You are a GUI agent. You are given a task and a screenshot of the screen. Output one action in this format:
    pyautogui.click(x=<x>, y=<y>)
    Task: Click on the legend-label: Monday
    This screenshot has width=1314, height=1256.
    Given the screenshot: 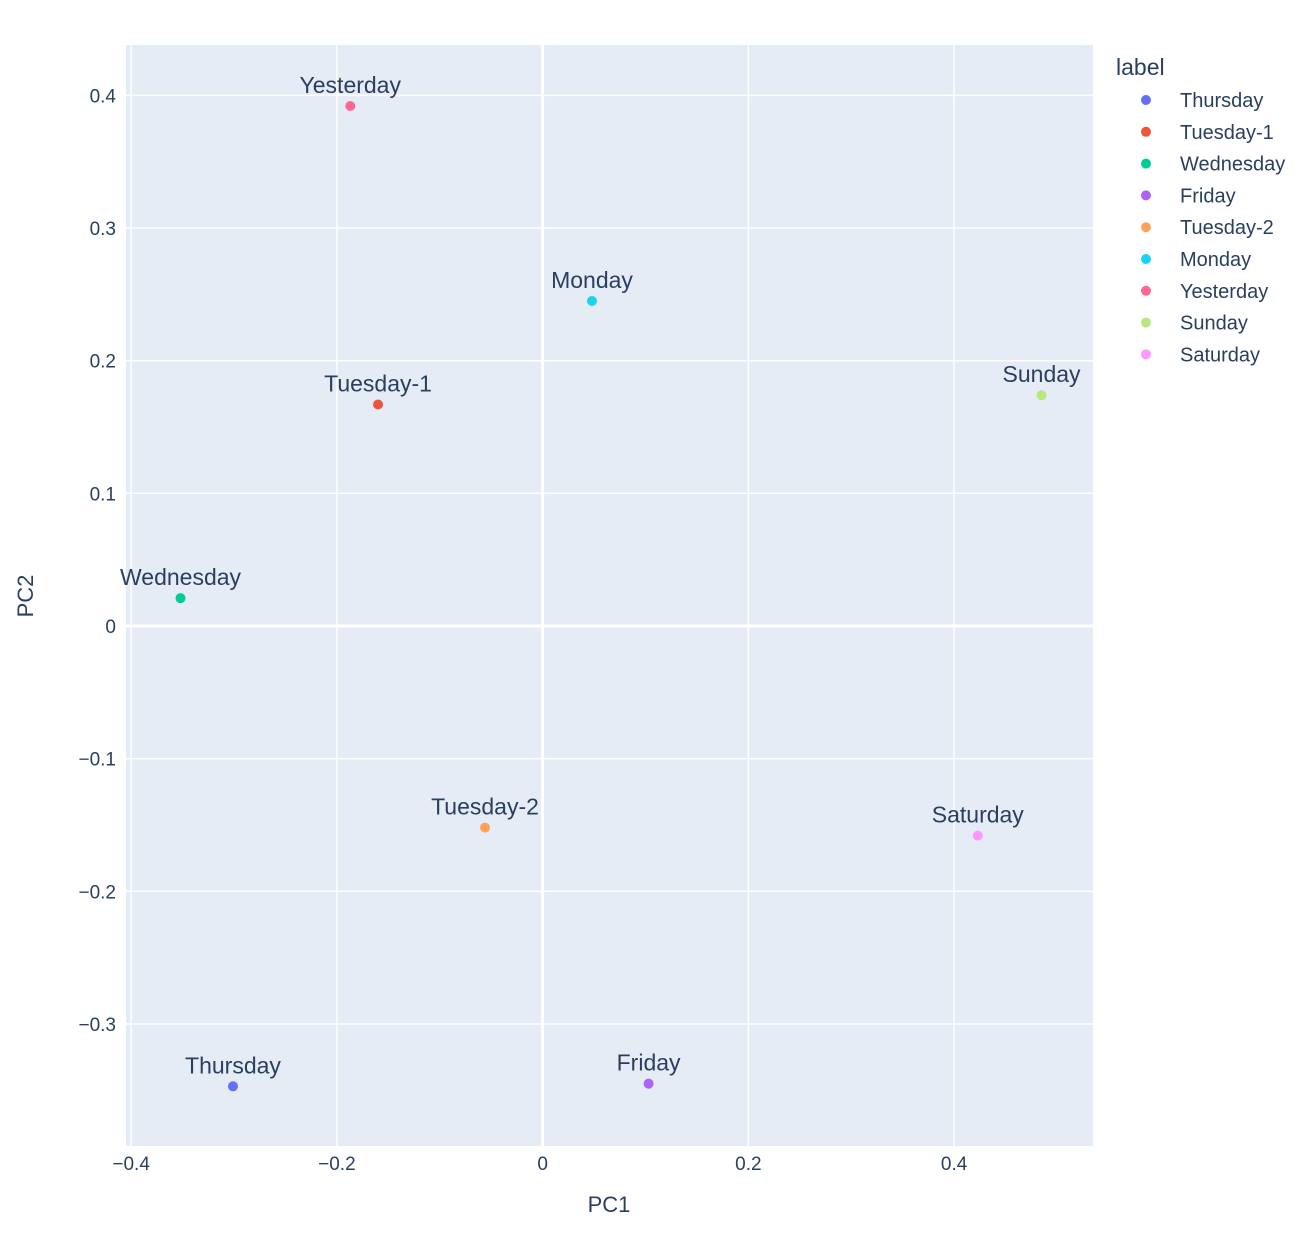 What is the action you would take?
    pyautogui.click(x=1215, y=260)
    